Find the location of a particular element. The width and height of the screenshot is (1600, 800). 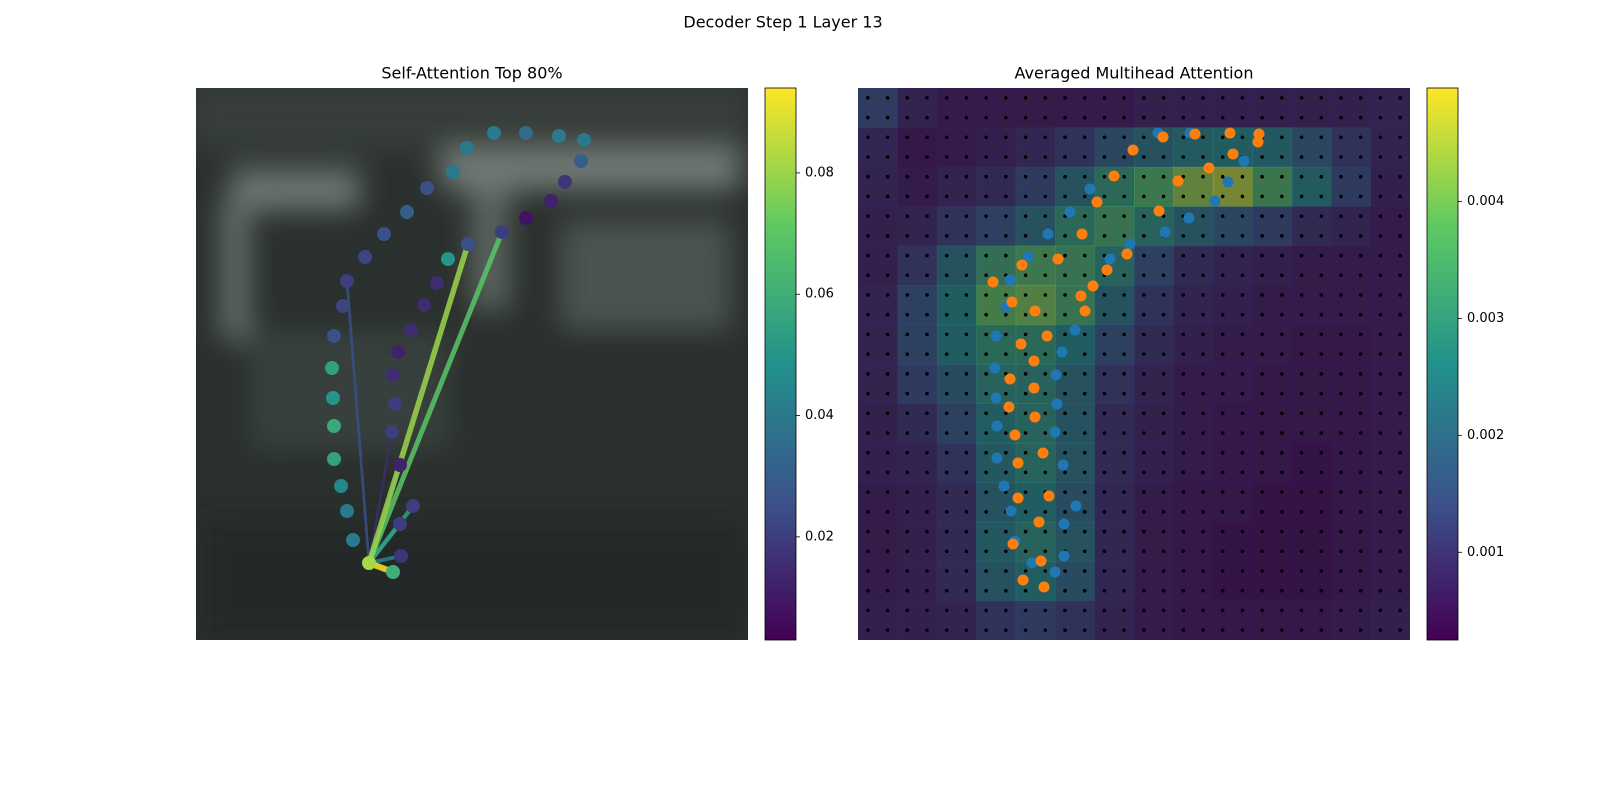

attention-link is located at coordinates (418, 403).